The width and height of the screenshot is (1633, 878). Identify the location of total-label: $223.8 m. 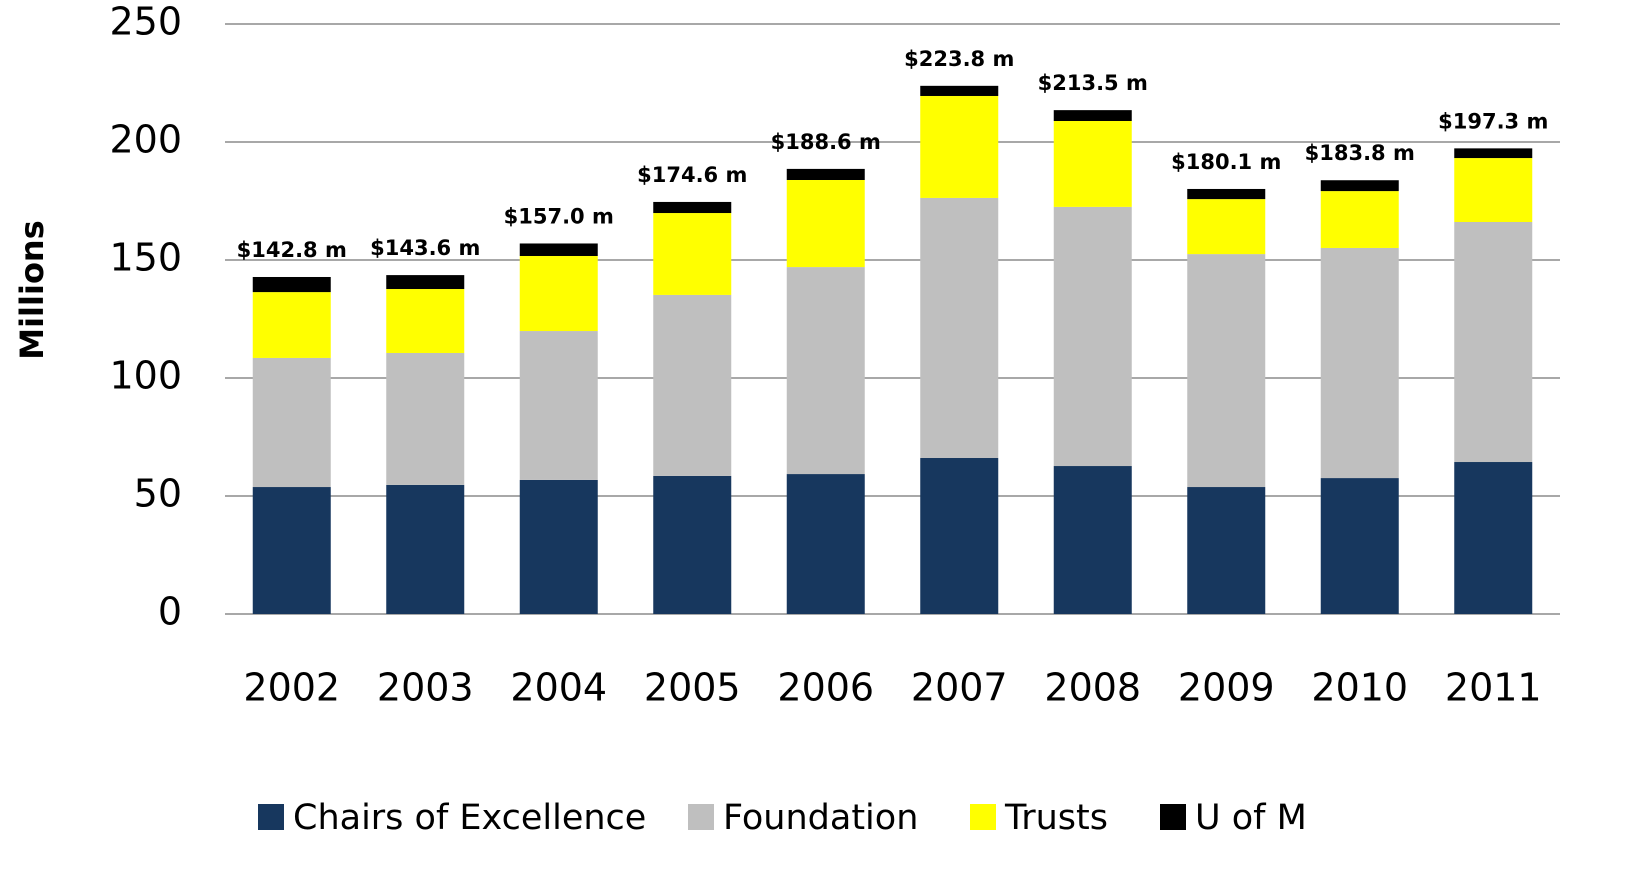
(959, 59).